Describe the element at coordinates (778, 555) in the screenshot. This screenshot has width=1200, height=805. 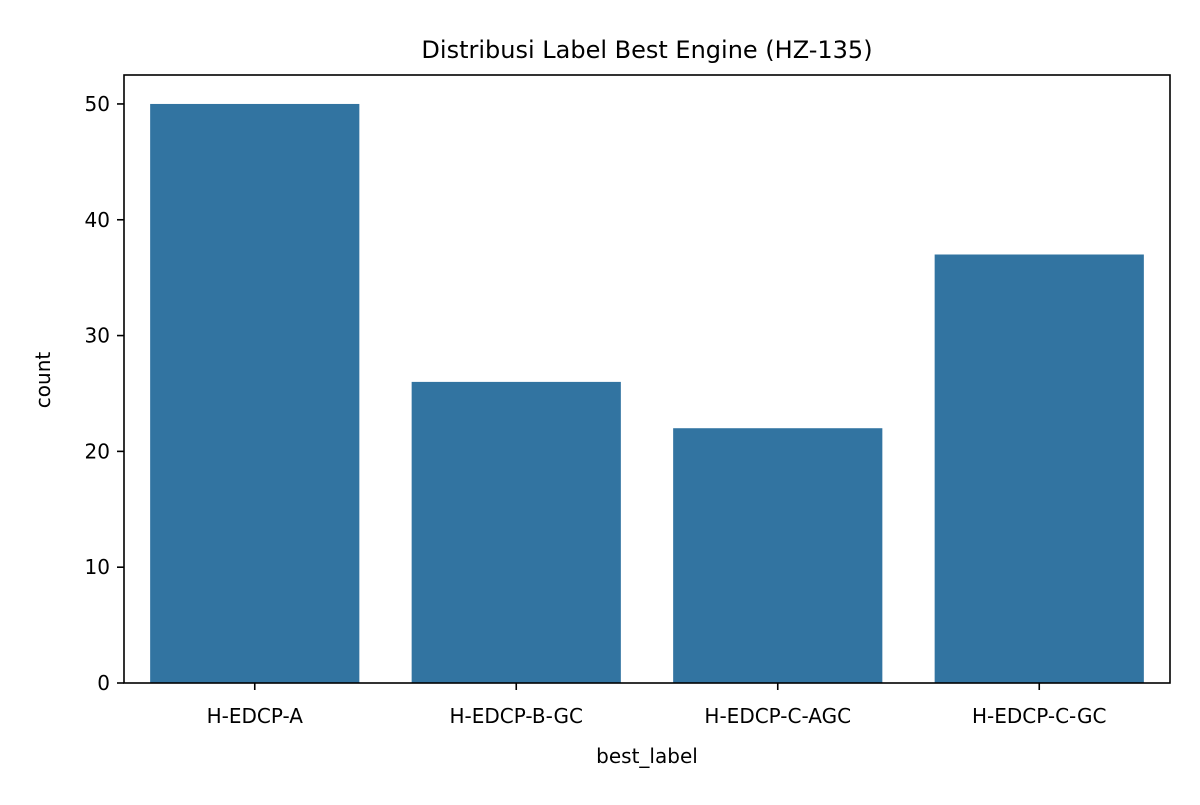
I see `bar-h-edcp-c-agc` at that location.